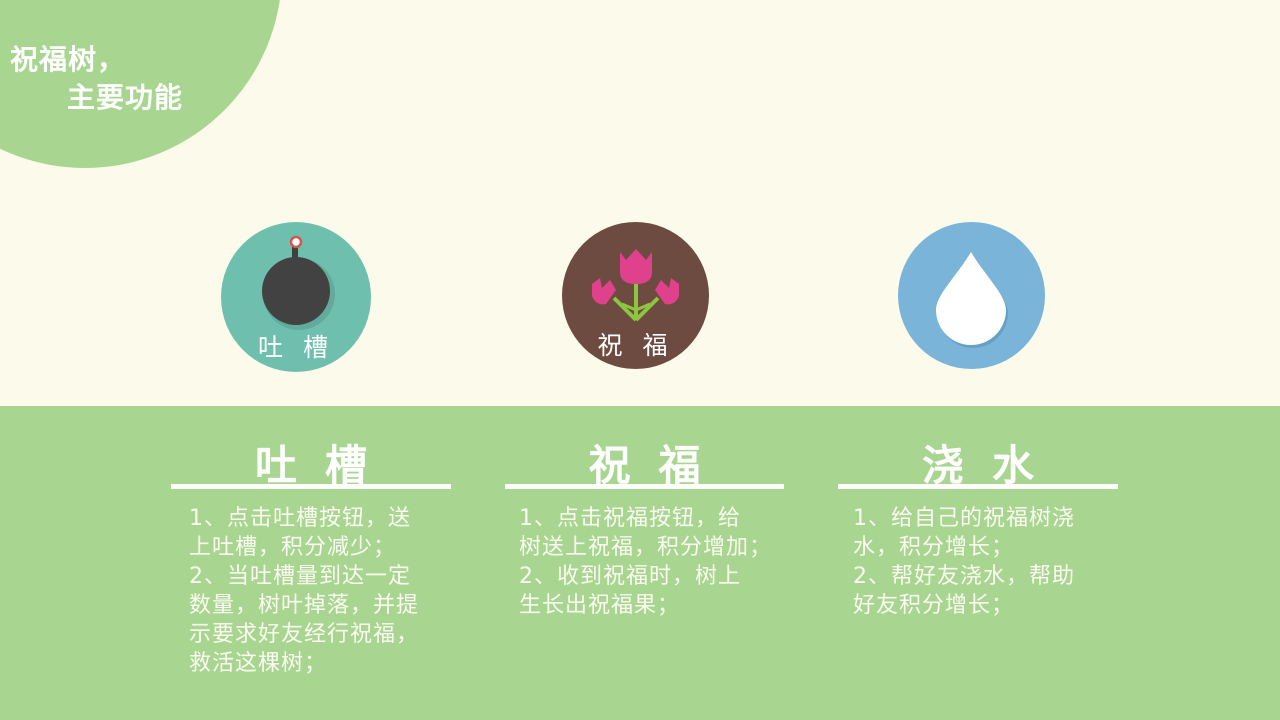  What do you see at coordinates (68, 59) in the screenshot?
I see `page-title-line-1: 祝福树，` at bounding box center [68, 59].